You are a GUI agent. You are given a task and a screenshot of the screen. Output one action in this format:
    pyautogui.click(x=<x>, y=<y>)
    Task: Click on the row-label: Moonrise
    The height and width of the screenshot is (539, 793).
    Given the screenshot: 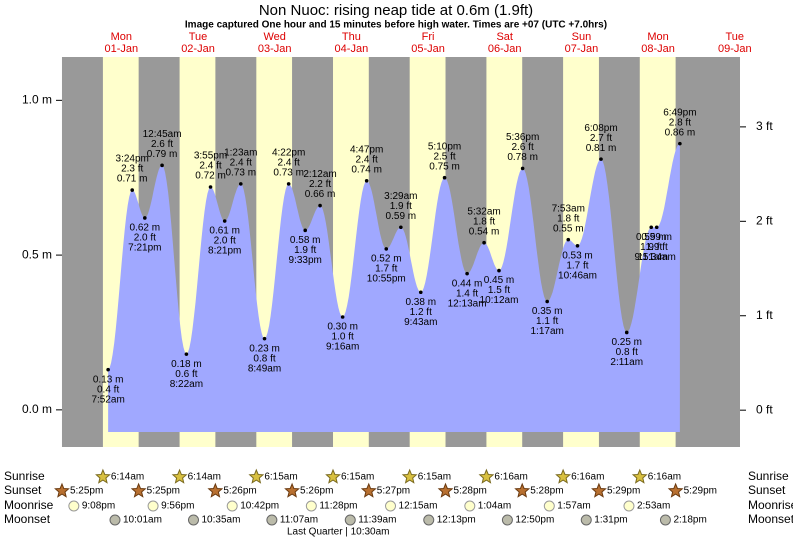 What is the action you would take?
    pyautogui.click(x=29, y=505)
    